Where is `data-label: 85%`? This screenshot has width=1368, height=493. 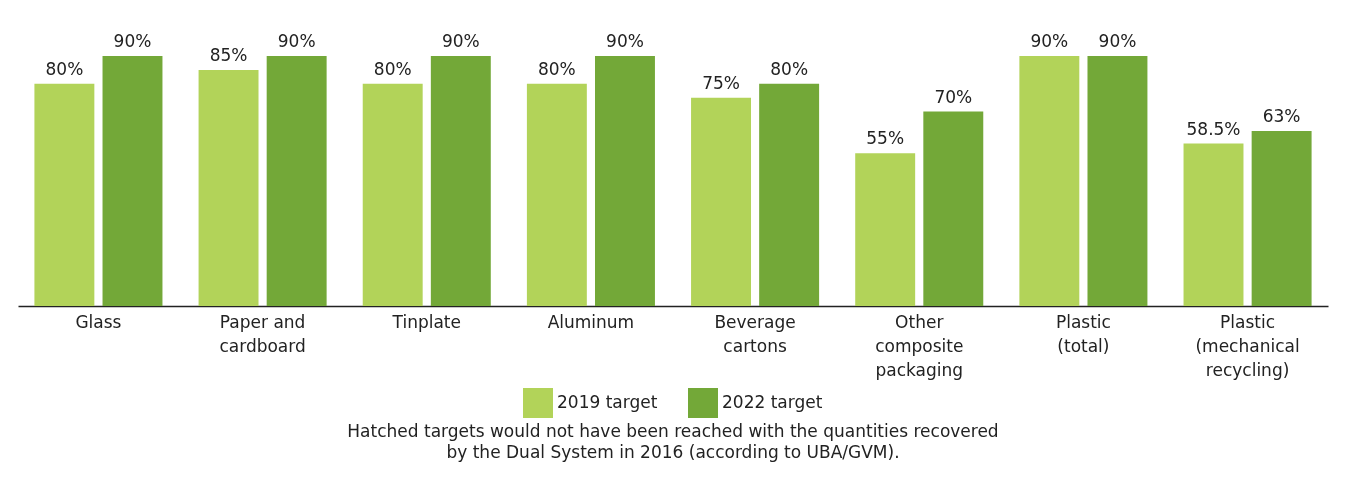
data-label: 85% is located at coordinates (228, 54).